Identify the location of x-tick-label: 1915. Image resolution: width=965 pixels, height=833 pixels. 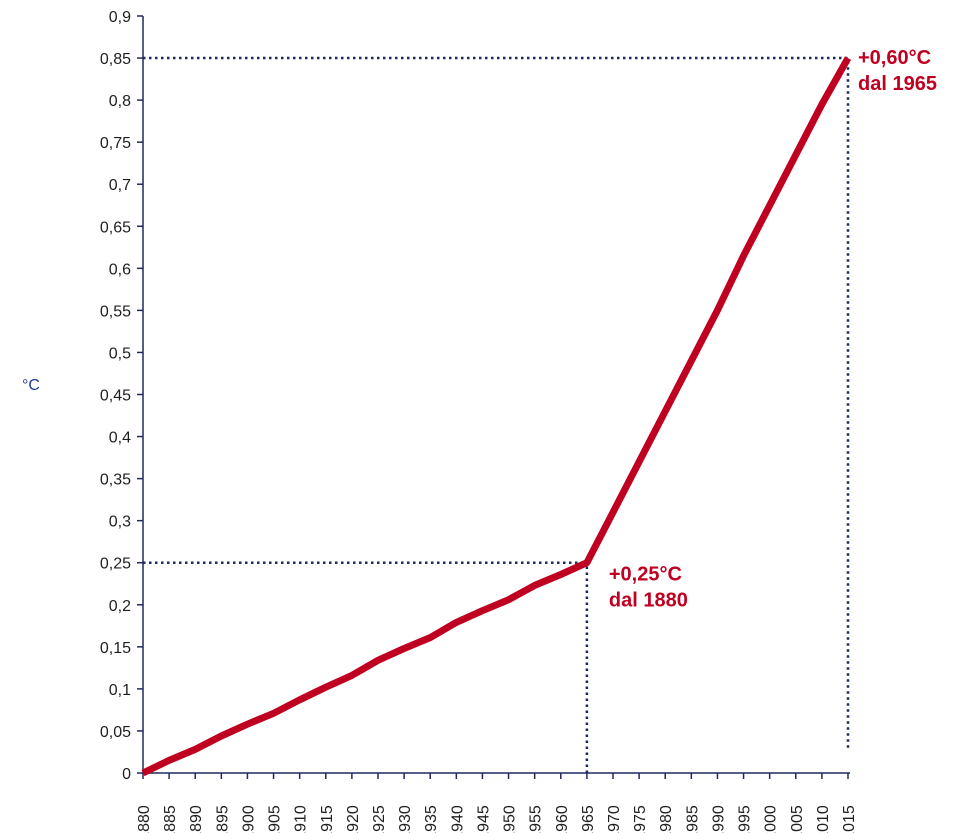
(327, 819).